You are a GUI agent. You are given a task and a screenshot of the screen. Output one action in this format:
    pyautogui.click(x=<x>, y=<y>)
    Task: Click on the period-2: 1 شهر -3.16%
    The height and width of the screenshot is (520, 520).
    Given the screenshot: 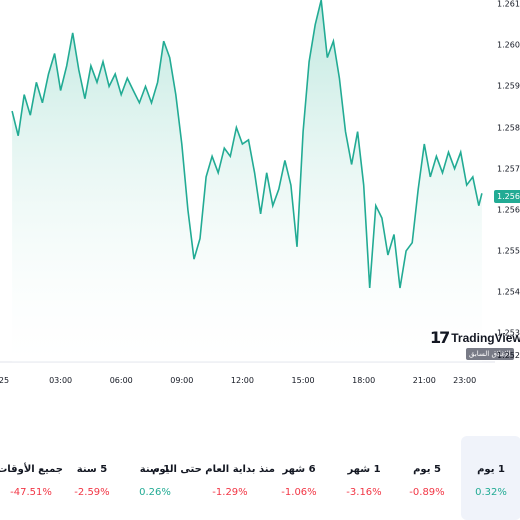 What is the action you would take?
    pyautogui.click(x=364, y=478)
    